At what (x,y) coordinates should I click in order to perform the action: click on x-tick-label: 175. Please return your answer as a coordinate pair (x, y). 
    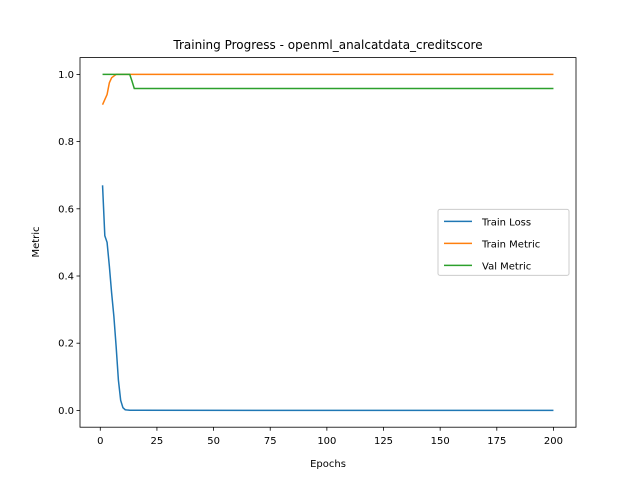
    Looking at the image, I should click on (496, 441).